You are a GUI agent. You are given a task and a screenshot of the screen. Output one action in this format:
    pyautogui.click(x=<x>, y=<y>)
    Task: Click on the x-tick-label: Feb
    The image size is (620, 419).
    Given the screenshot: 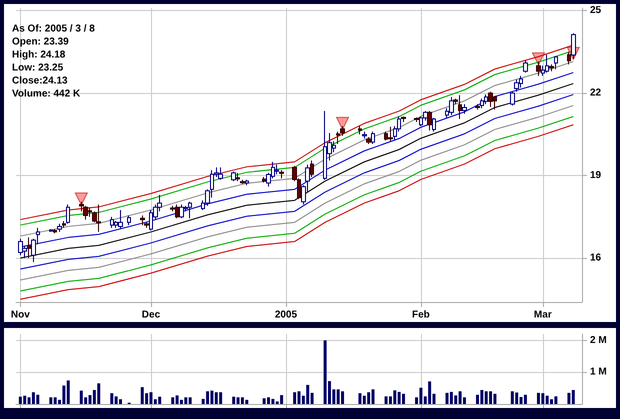 What is the action you would take?
    pyautogui.click(x=421, y=315)
    